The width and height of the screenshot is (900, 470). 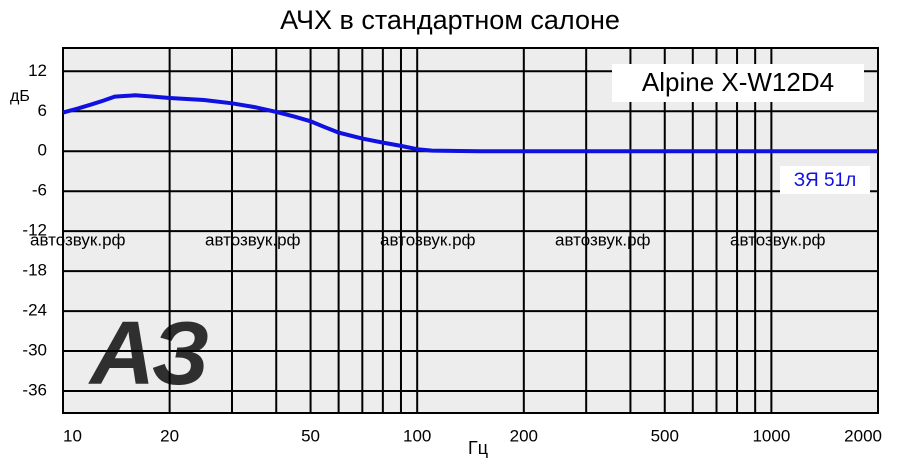 What do you see at coordinates (771, 435) in the screenshot?
I see `x-tick-label: 1000` at bounding box center [771, 435].